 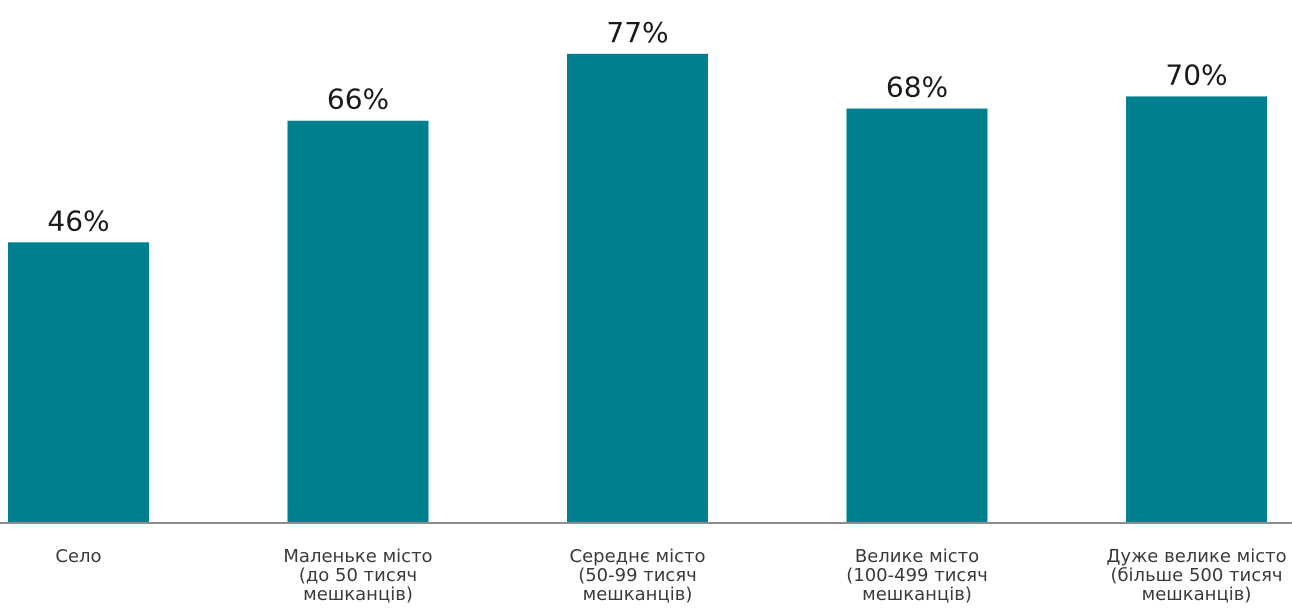 I want to click on category-label-line: (до 50 тисяч, so click(x=358, y=575).